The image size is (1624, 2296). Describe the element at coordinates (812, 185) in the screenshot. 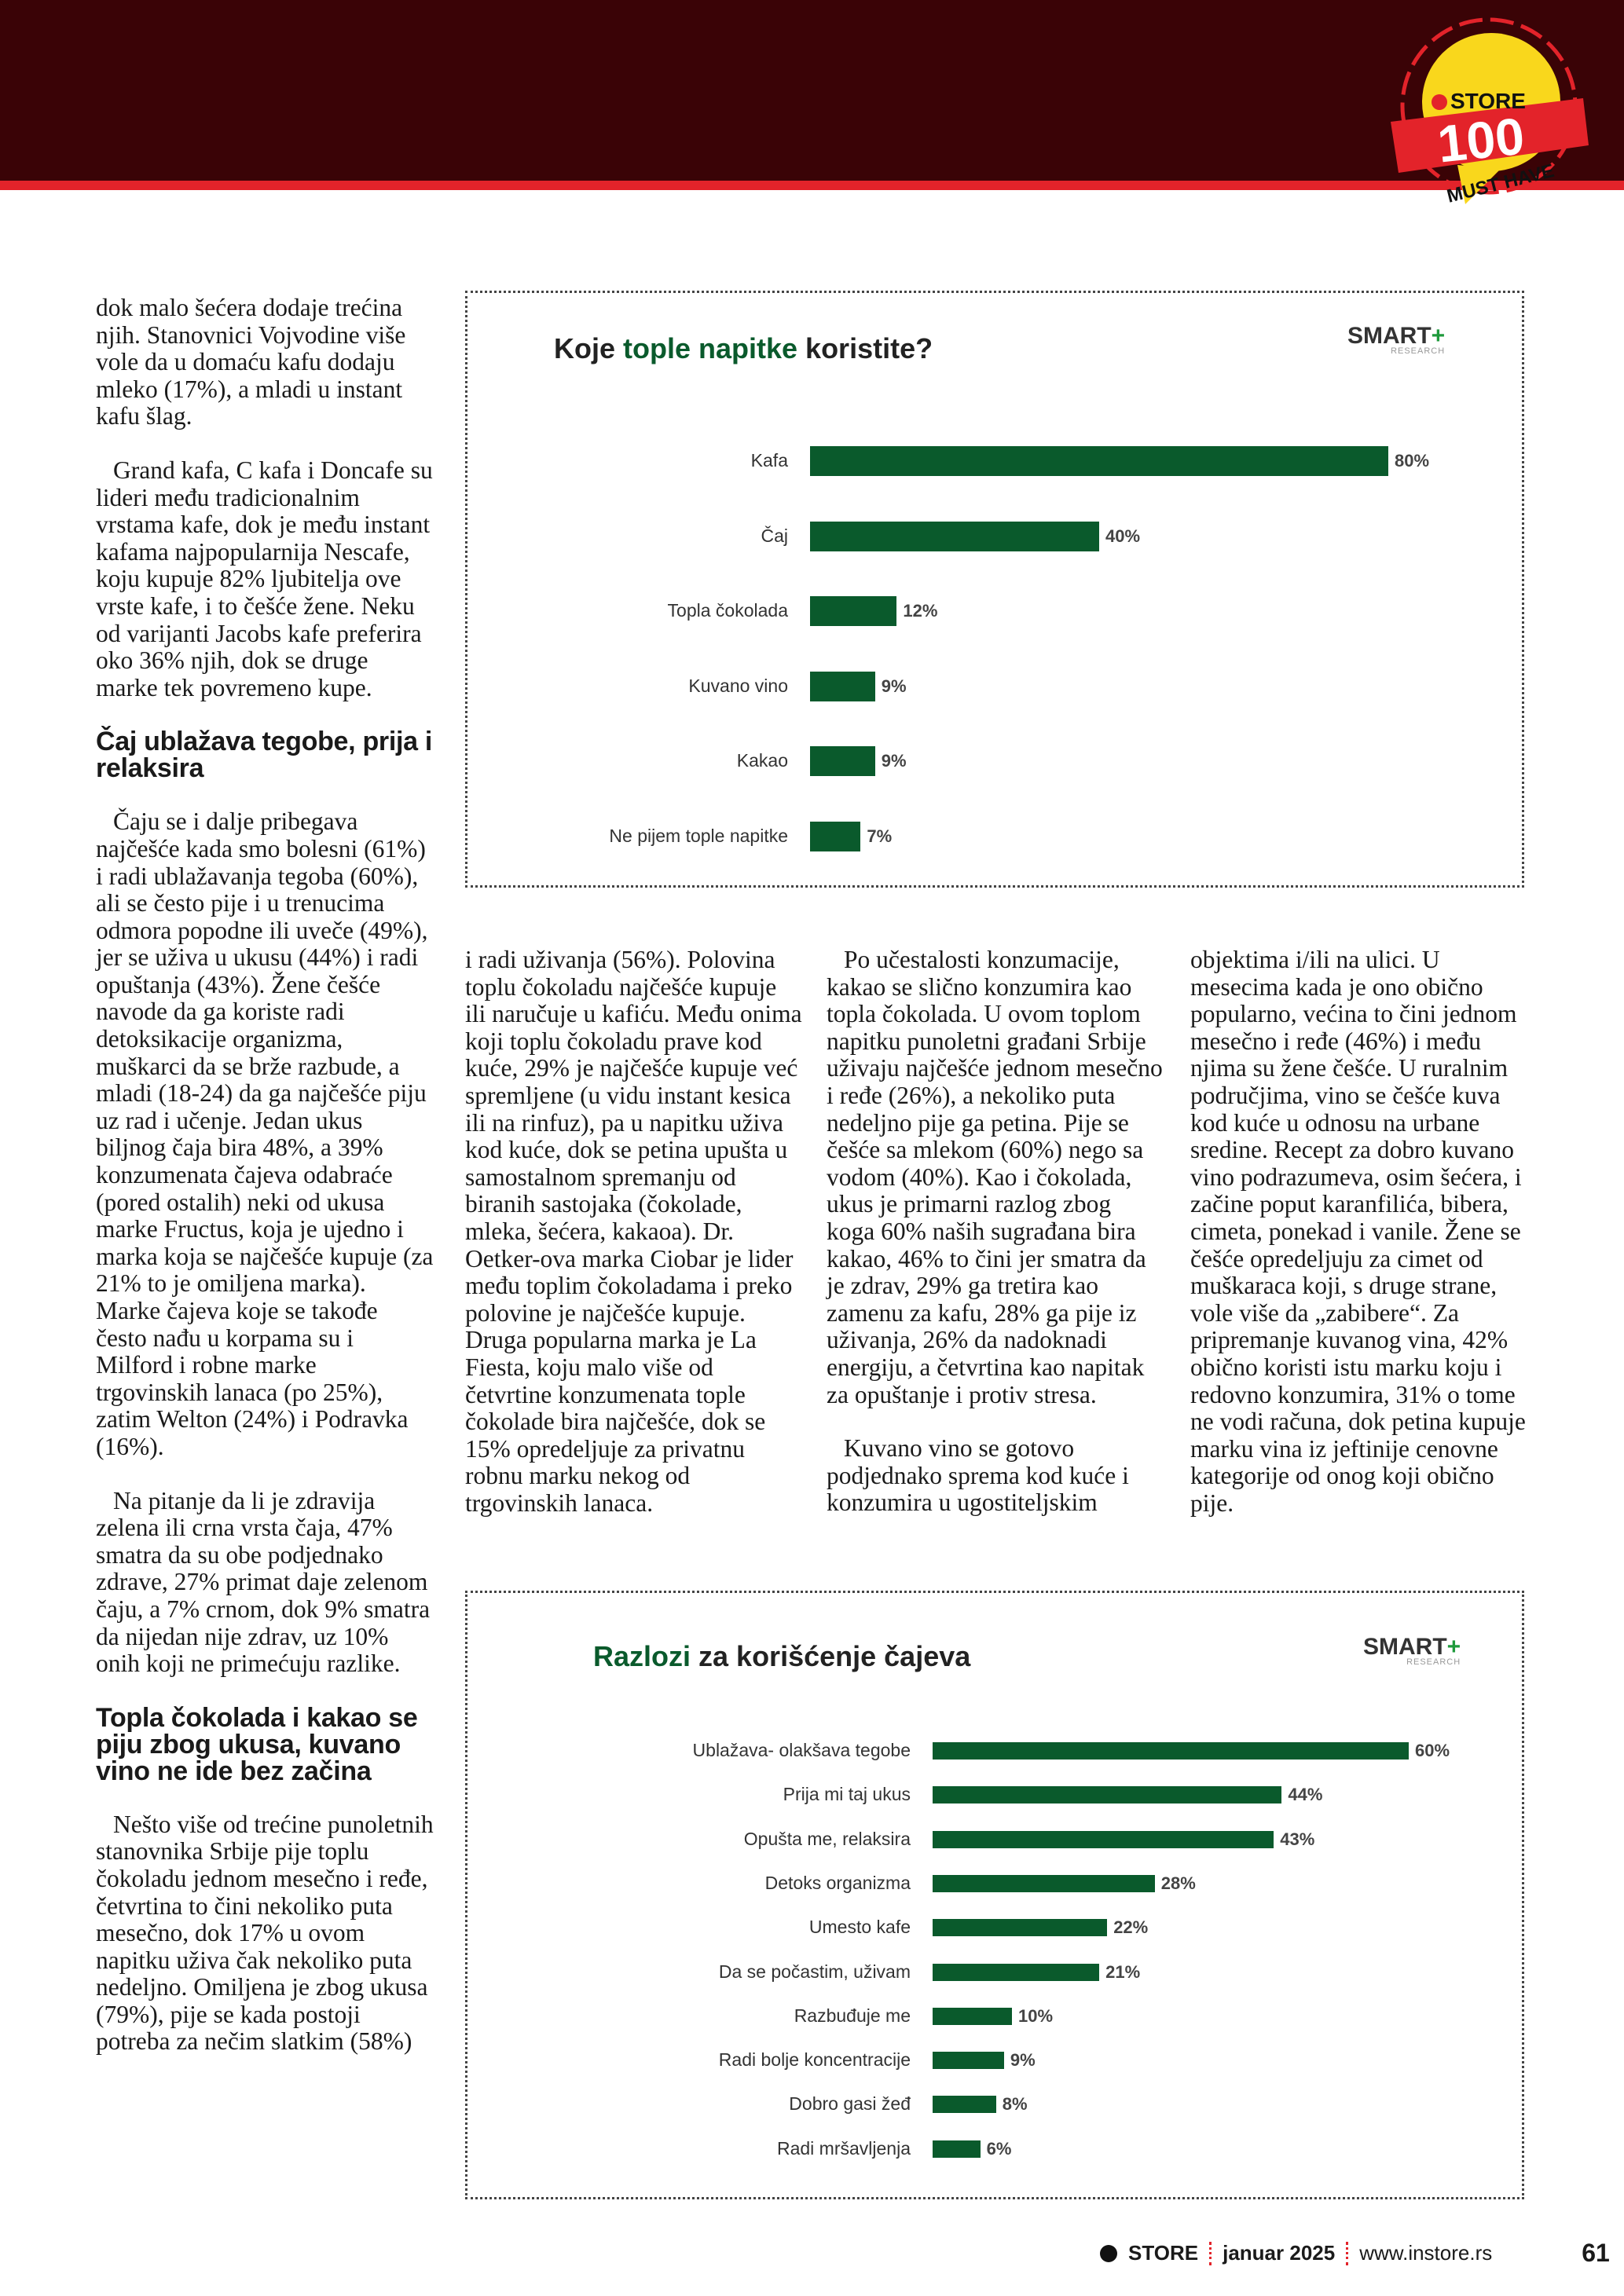

I see `header-divider` at that location.